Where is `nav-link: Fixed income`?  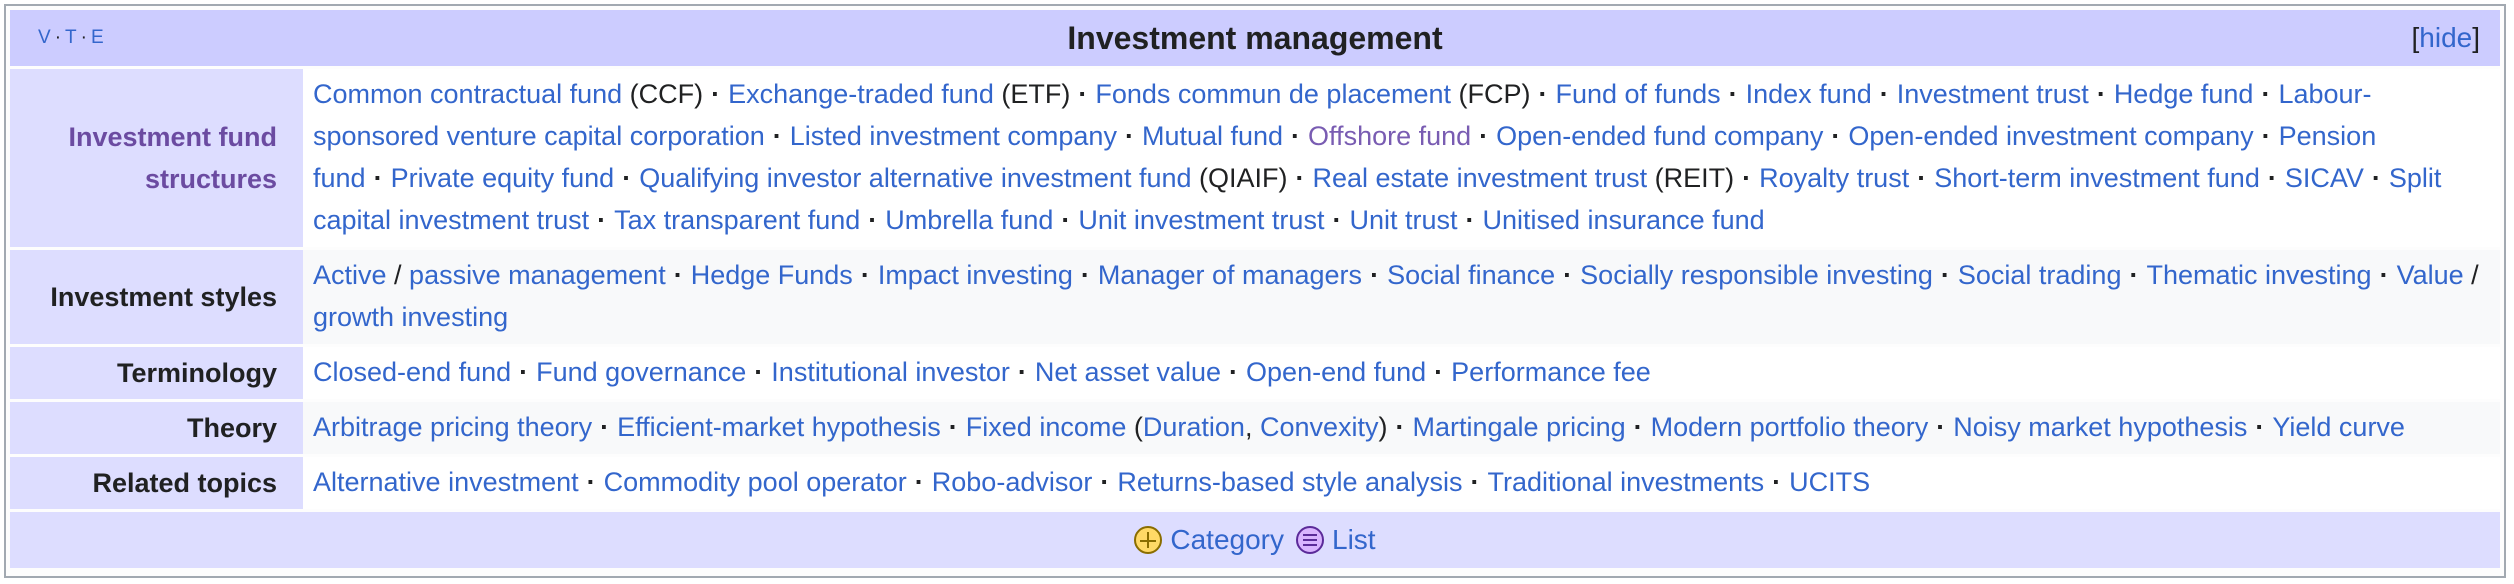
nav-link: Fixed income is located at coordinates (1046, 427).